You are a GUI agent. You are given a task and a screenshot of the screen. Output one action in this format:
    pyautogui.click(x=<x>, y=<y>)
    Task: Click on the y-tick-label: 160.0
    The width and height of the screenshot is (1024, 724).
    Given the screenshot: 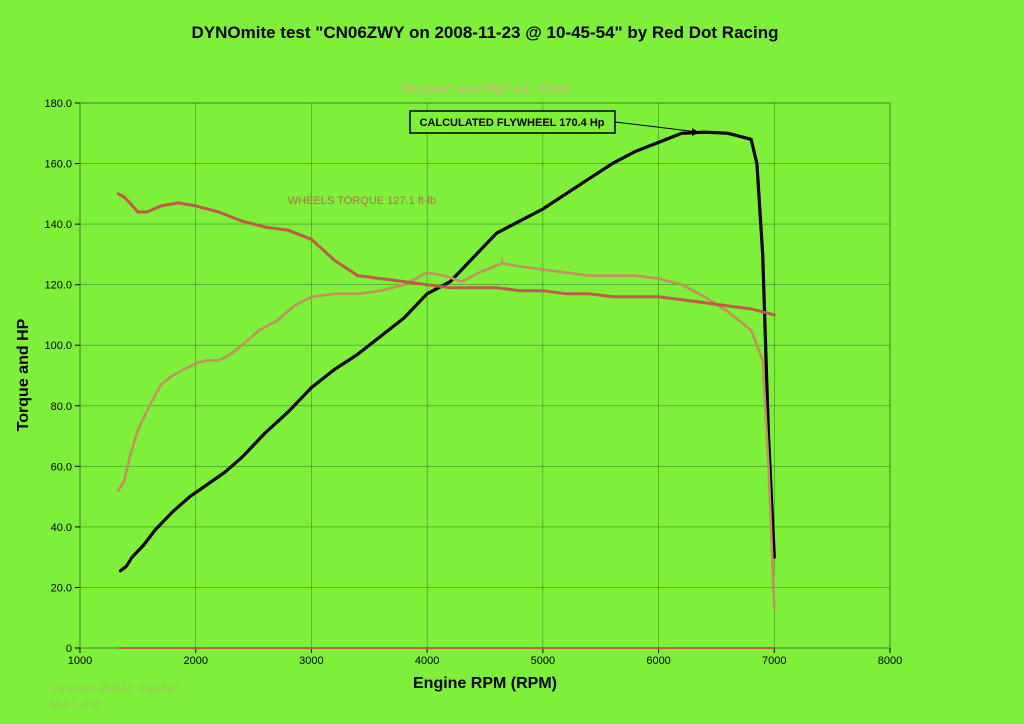 What is the action you would take?
    pyautogui.click(x=58, y=165)
    